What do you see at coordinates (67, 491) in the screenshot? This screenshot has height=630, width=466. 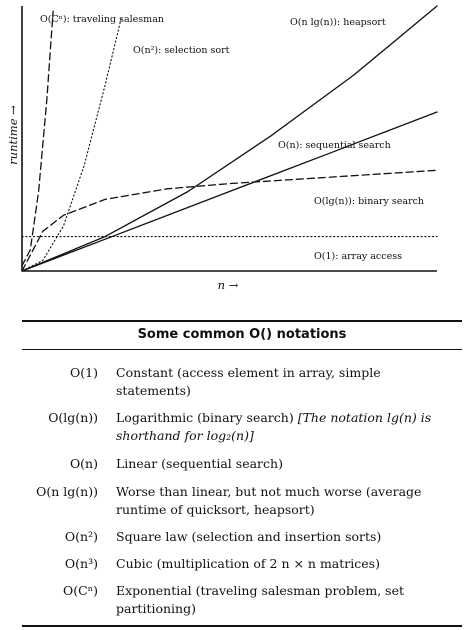 I see `row-notation: O(n lg(n))` at bounding box center [67, 491].